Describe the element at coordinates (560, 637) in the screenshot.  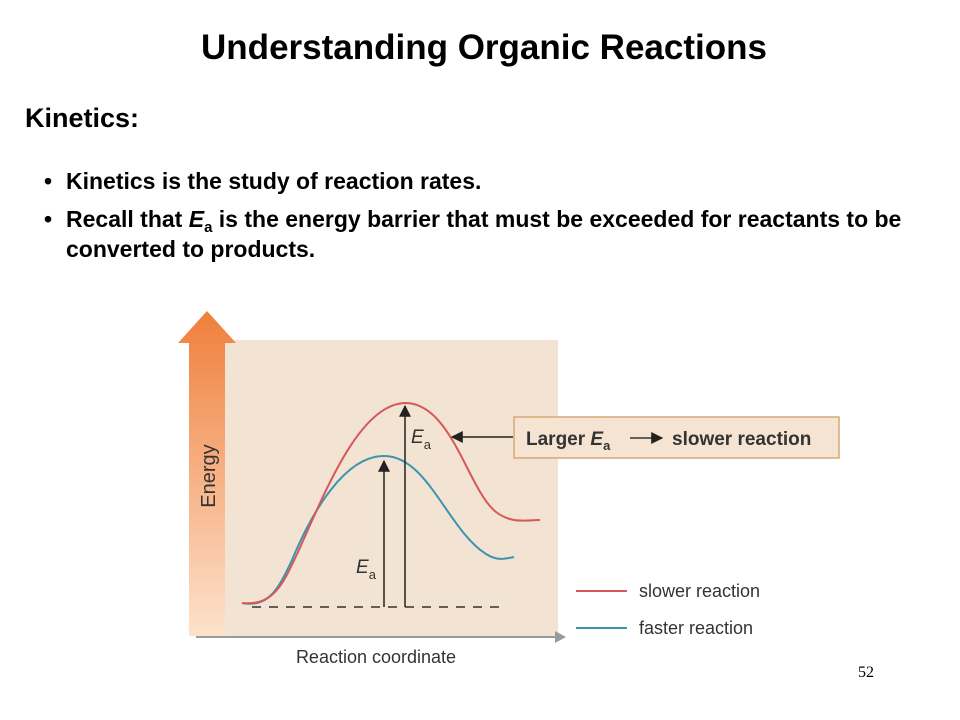
I see `x-axis-arrowhead` at that location.